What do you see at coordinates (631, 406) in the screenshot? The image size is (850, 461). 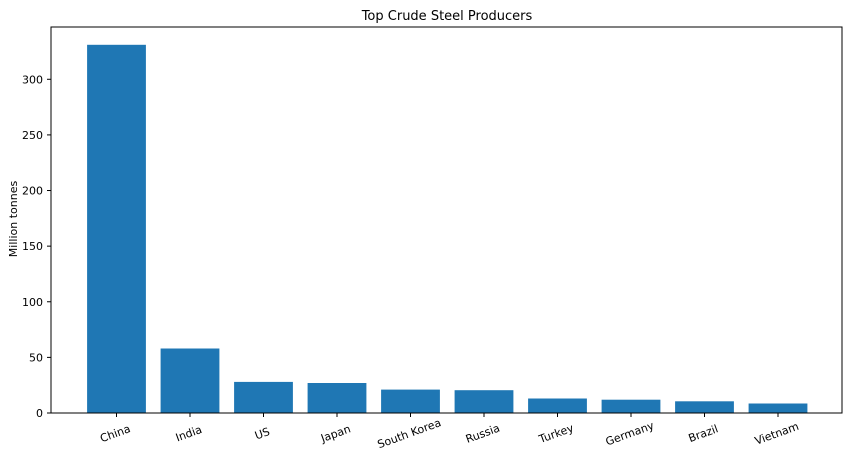 I see `bar-germany` at bounding box center [631, 406].